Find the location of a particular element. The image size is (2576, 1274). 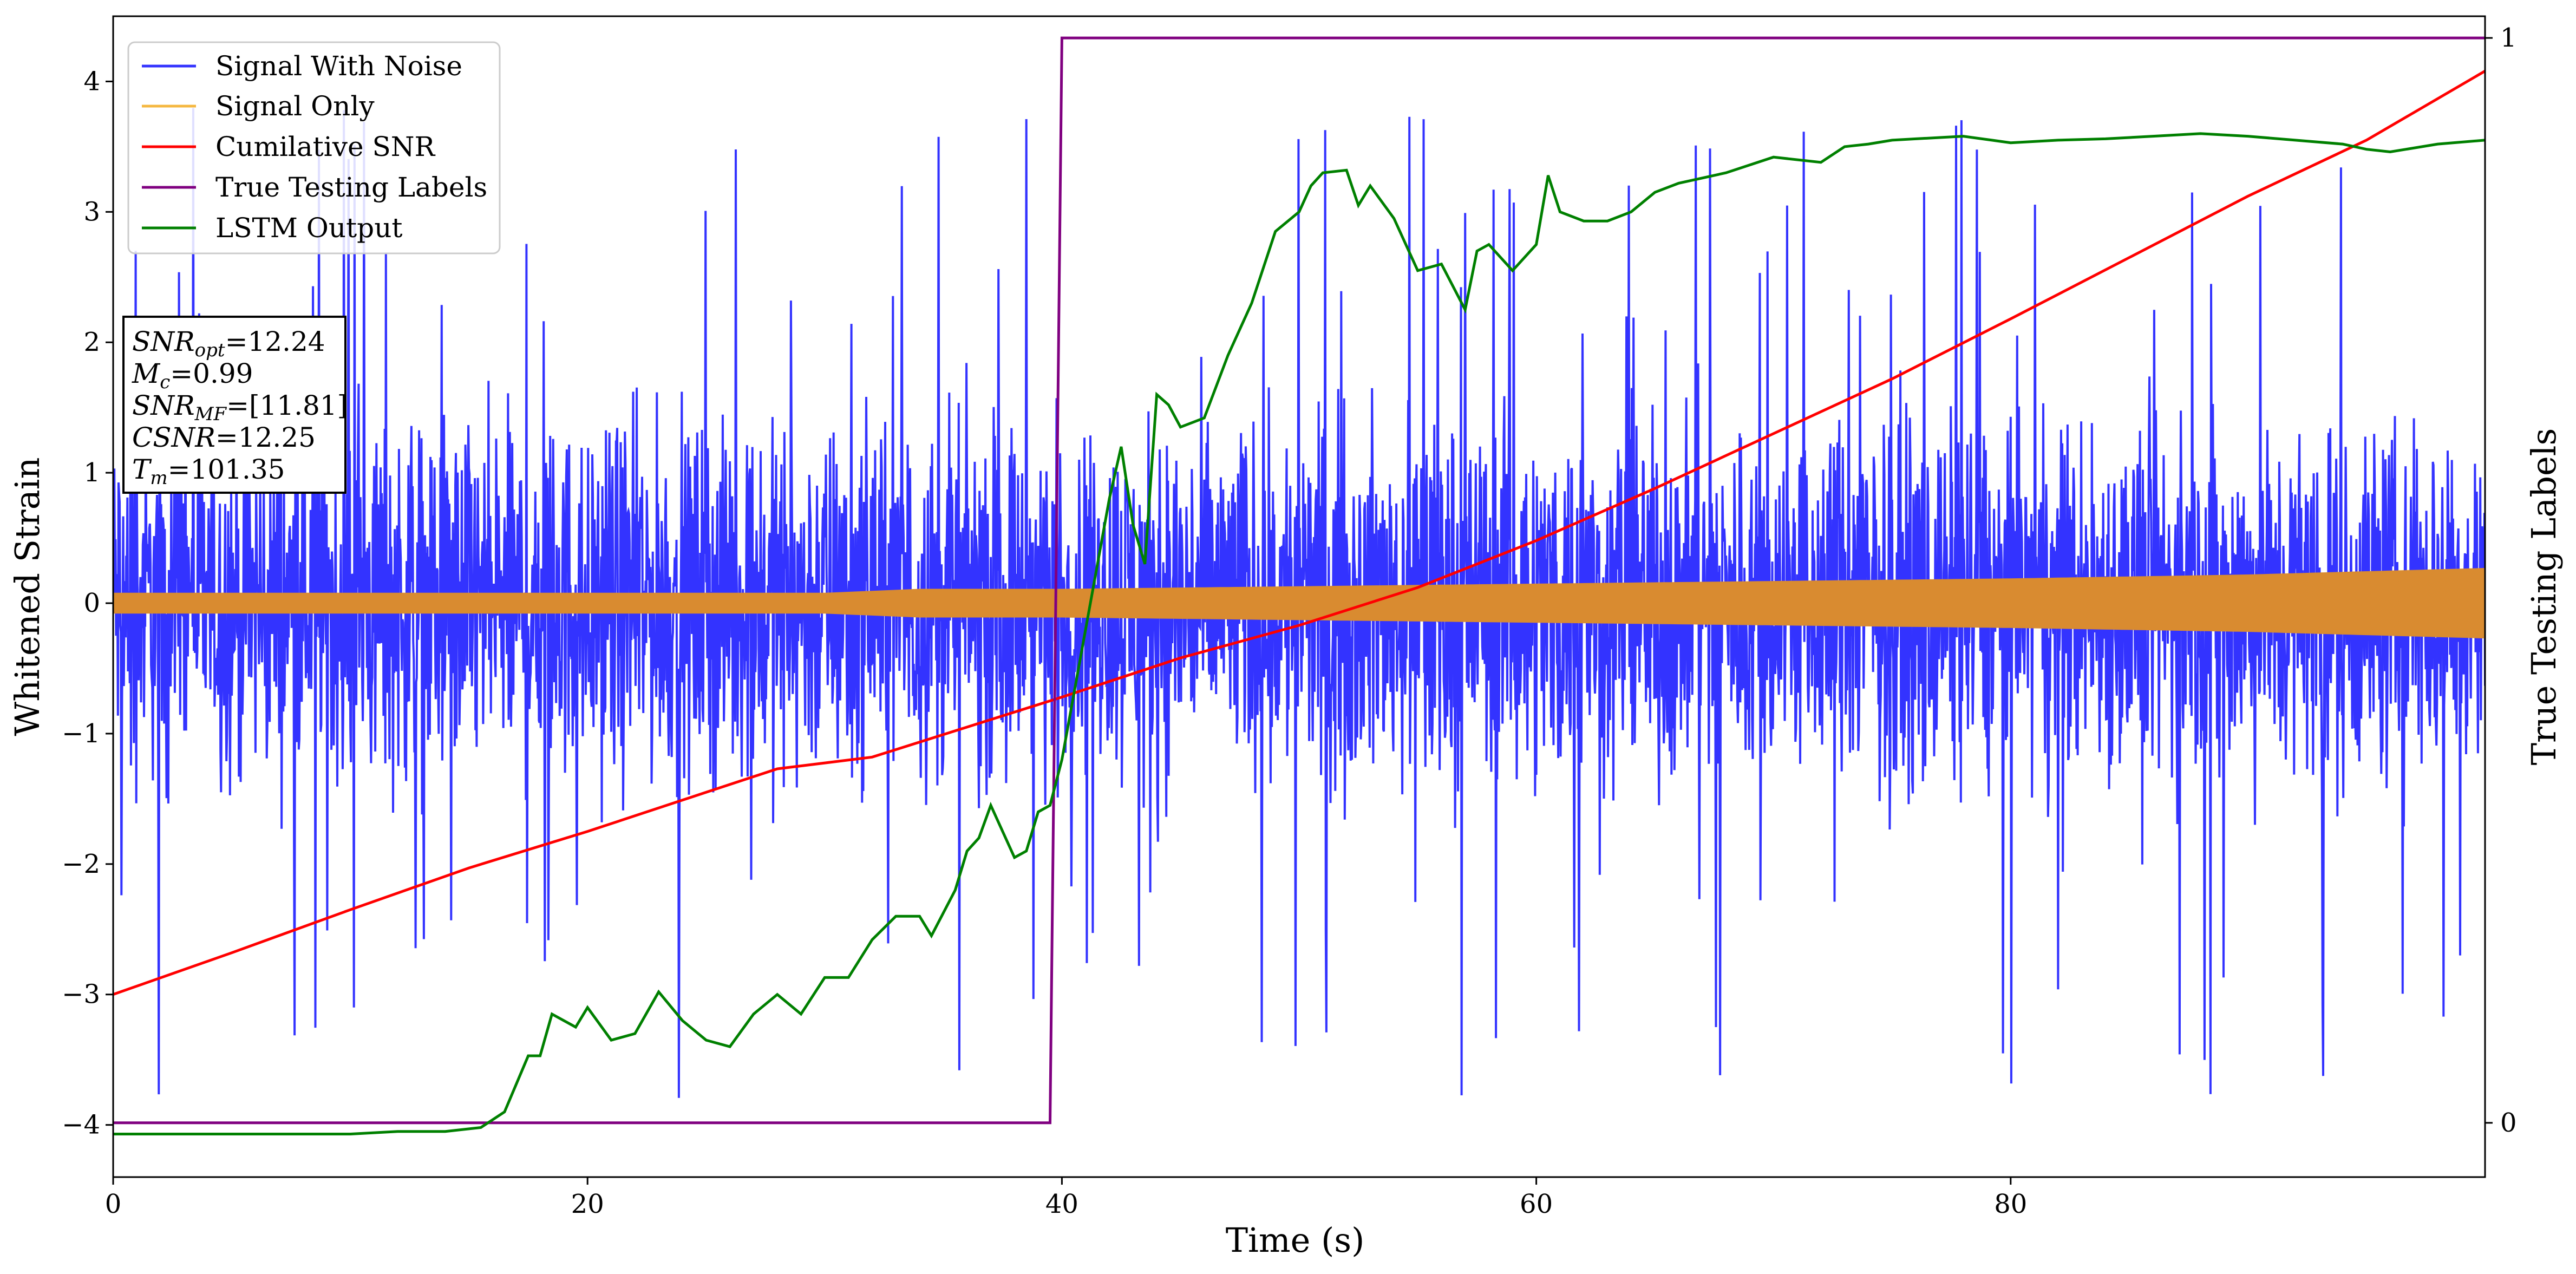

y-tick-label: −1 is located at coordinates (81, 733).